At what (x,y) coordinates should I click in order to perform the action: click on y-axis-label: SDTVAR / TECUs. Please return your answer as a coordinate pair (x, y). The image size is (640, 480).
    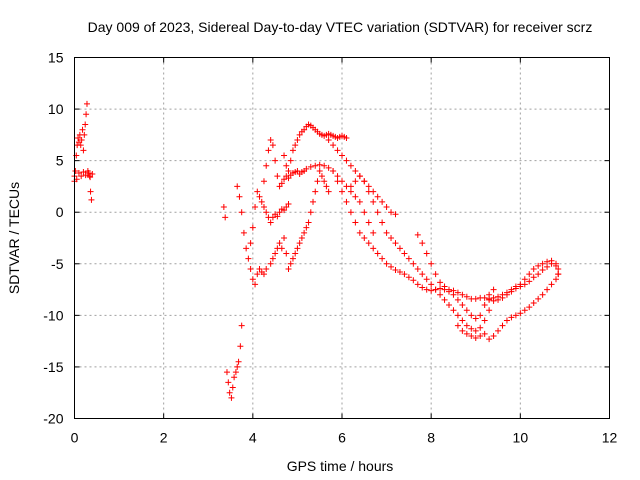
    Looking at the image, I should click on (14, 238).